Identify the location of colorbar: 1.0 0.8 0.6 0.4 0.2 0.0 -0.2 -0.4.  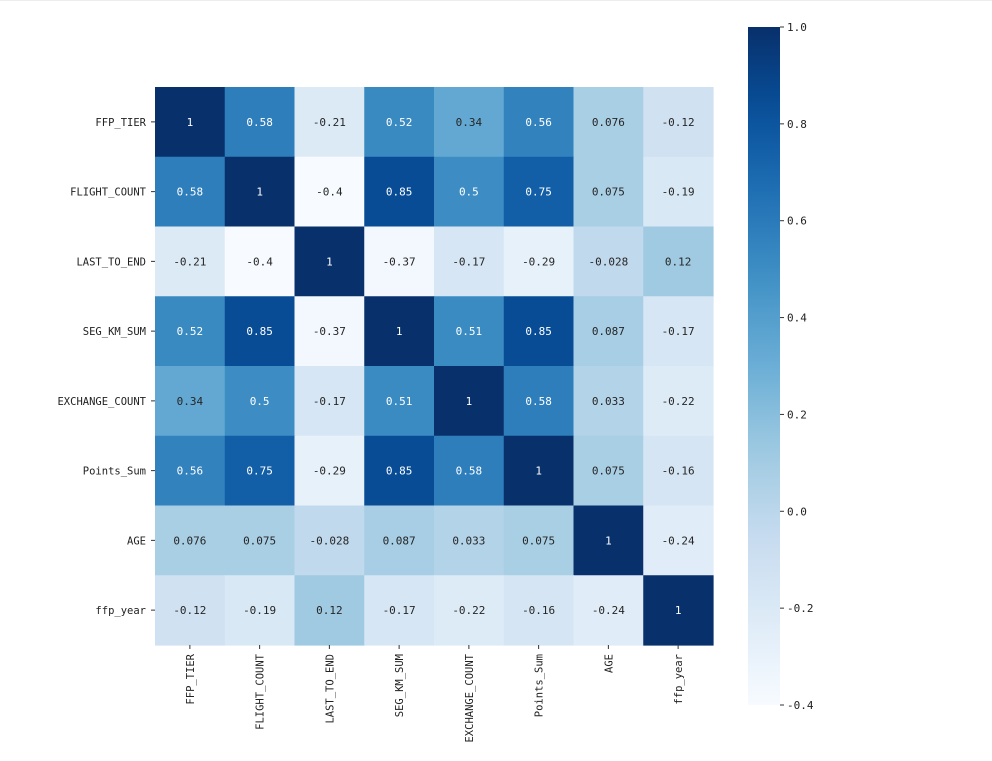
(781, 366).